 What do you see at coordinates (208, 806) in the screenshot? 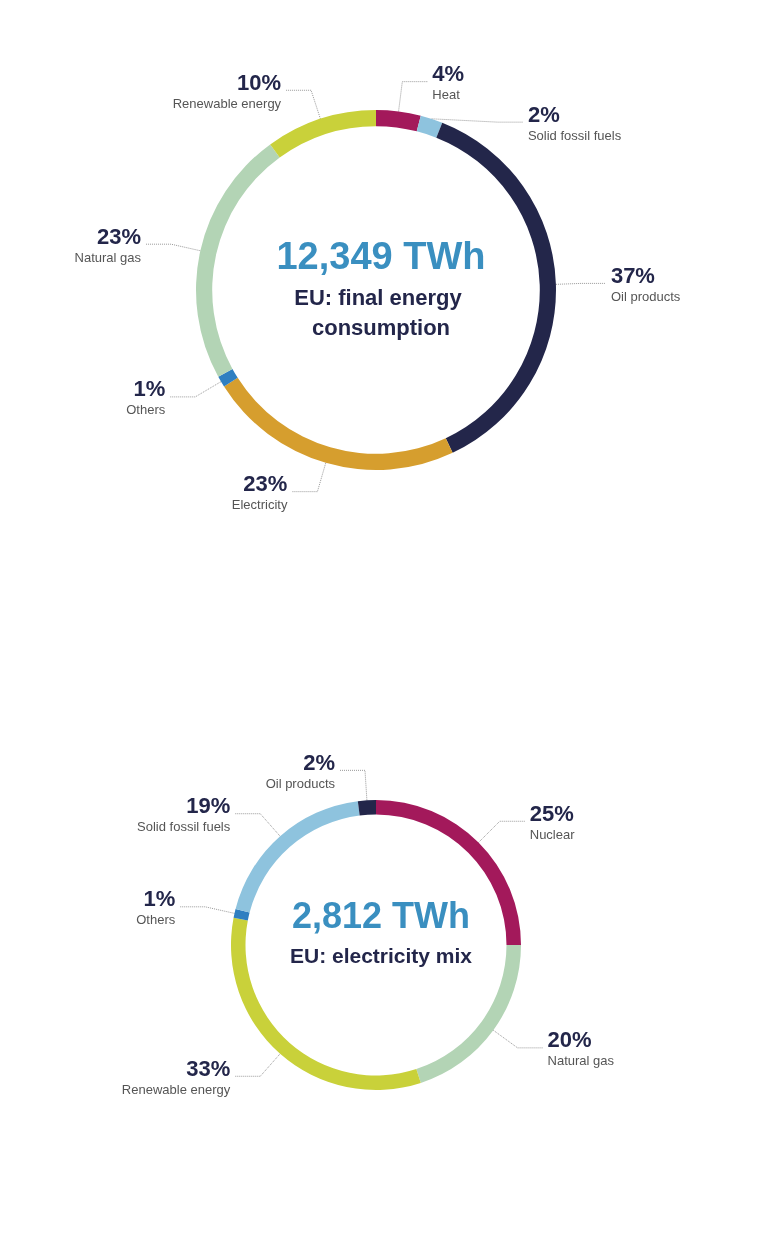
I see `data-label: 19%` at bounding box center [208, 806].